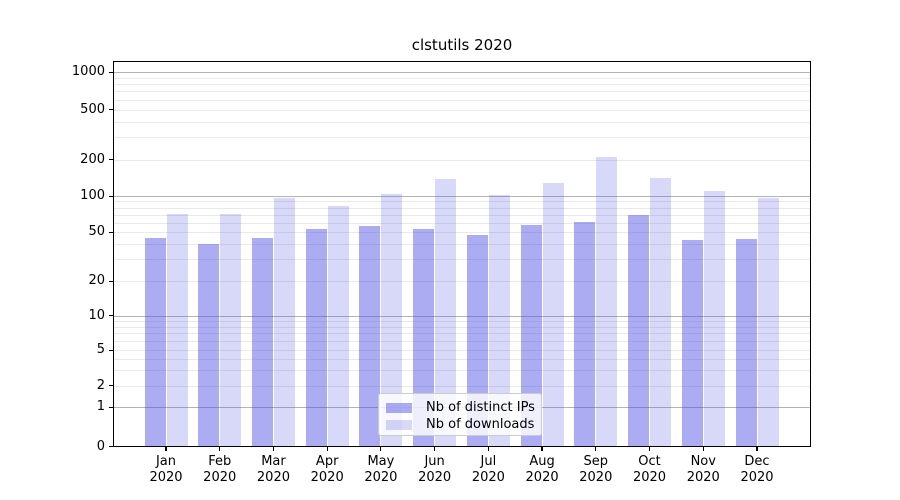  Describe the element at coordinates (480, 407) in the screenshot. I see `legend-label-ips: Nb of distinct IPs` at that location.